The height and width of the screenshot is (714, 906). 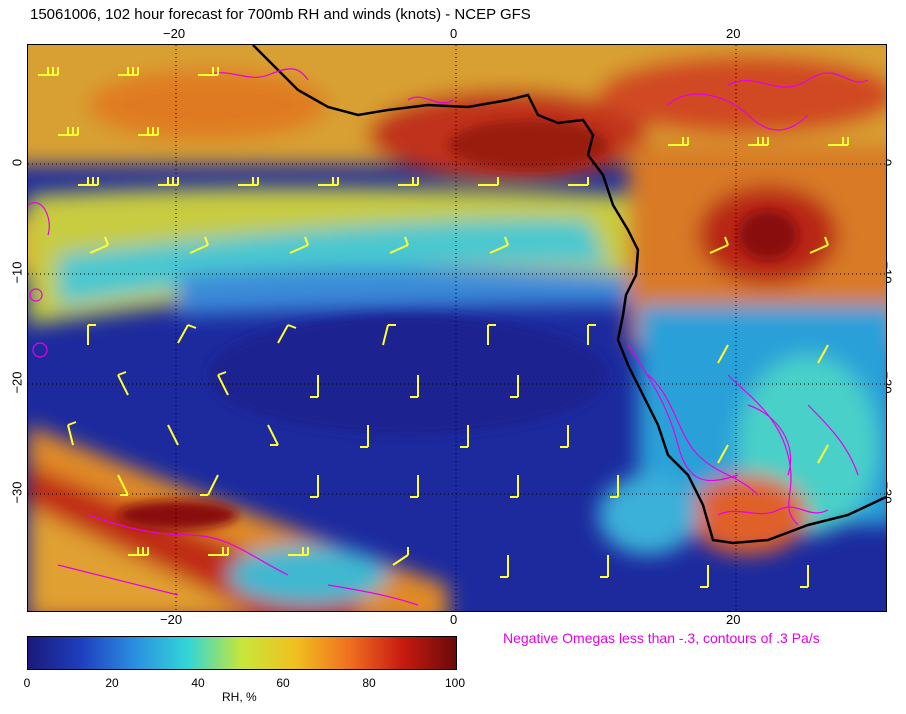 What do you see at coordinates (17, 162) in the screenshot?
I see `lat-label-left-0: 0` at bounding box center [17, 162].